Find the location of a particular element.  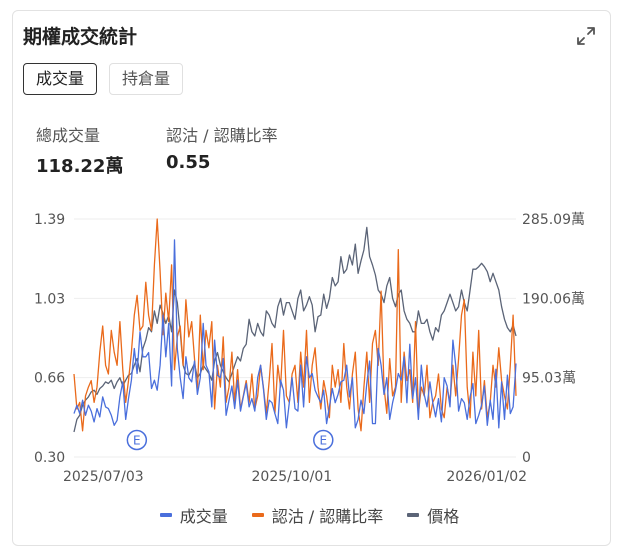

legend-item-ratio: 認沽 / 認購比率 is located at coordinates (317, 515).